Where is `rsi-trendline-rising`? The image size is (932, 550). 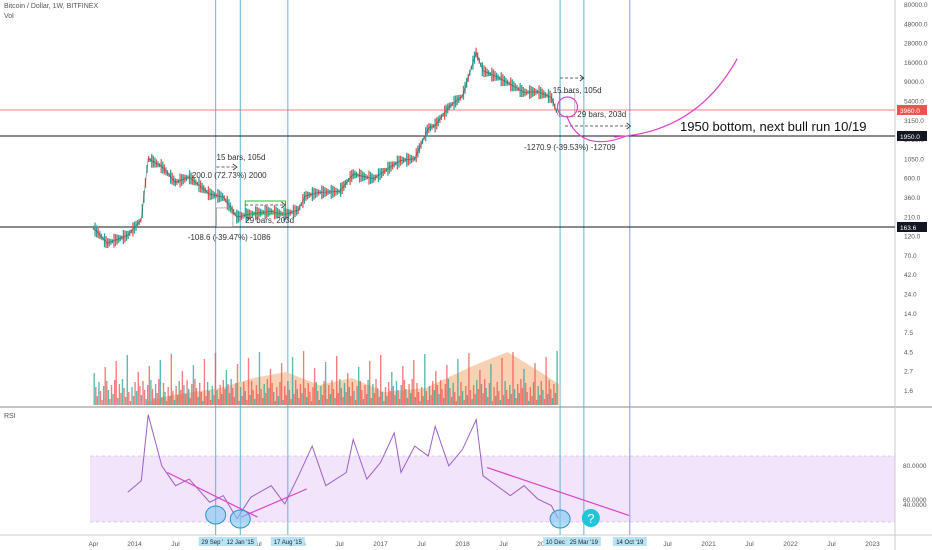 rsi-trendline-rising is located at coordinates (273, 503).